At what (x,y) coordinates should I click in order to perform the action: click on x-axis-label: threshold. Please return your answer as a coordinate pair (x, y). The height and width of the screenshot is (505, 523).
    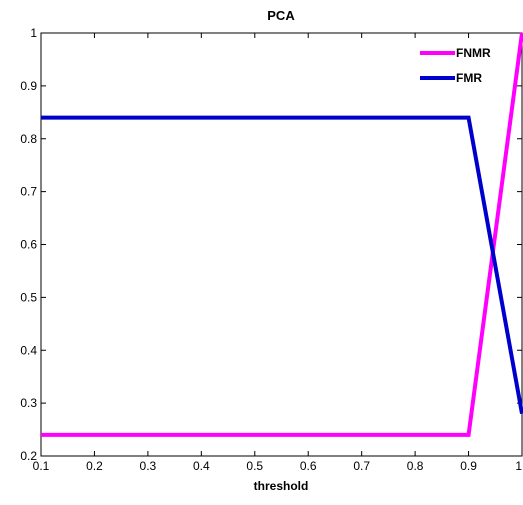
    Looking at the image, I should click on (281, 486).